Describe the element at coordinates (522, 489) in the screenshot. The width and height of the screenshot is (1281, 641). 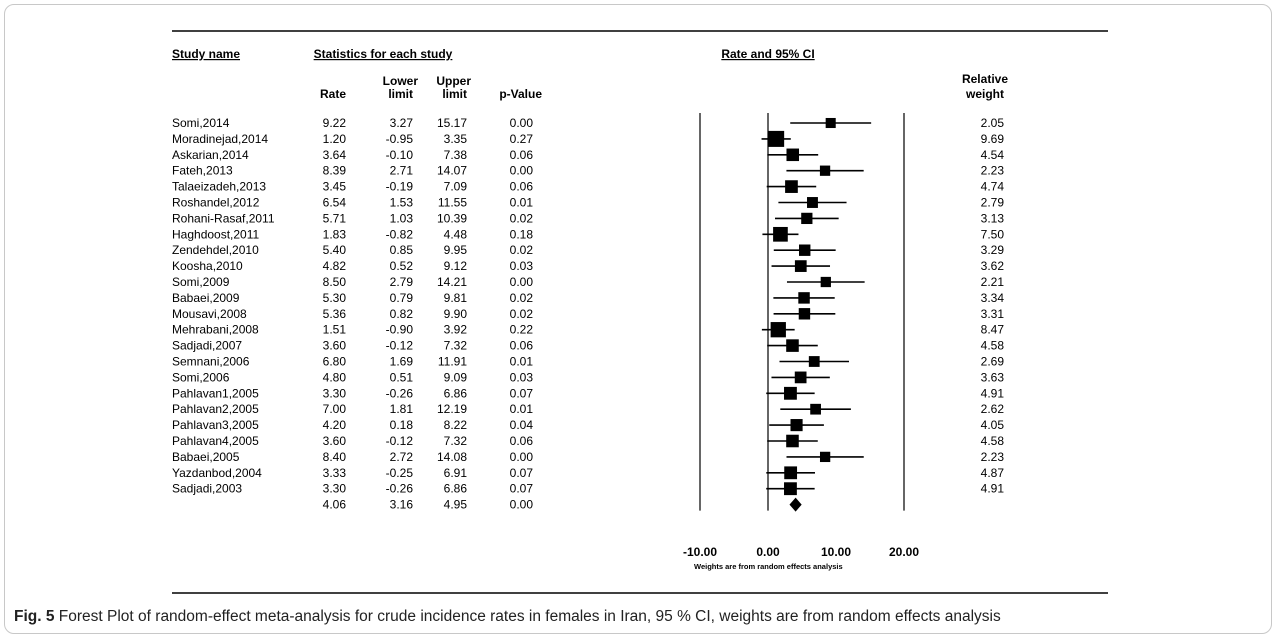
I see `p-value: 0.07` at that location.